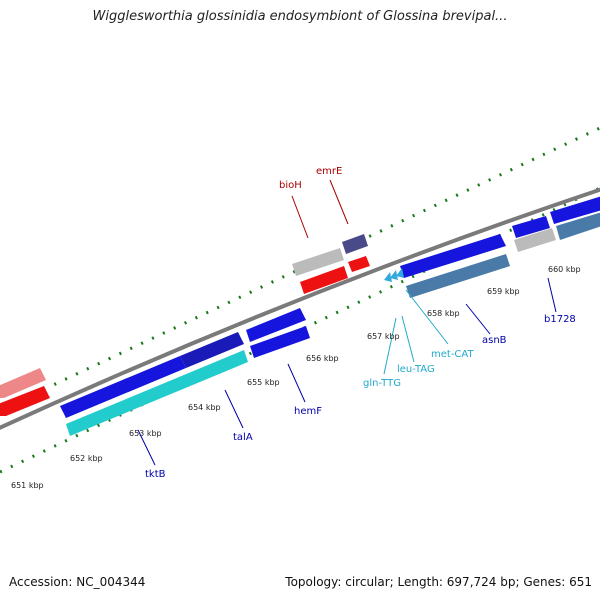  Describe the element at coordinates (400, 273) in the screenshot. I see `rna-arrow-met-CAT` at that location.